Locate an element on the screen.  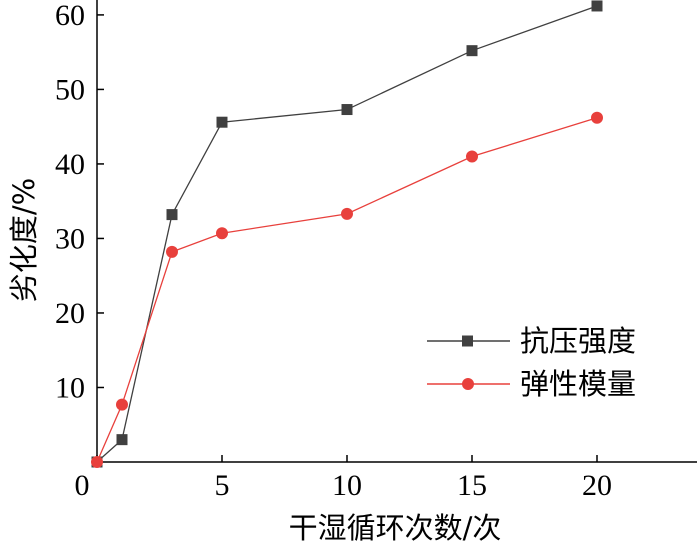
legend-label: 弹性模量 is located at coordinates (578, 384).